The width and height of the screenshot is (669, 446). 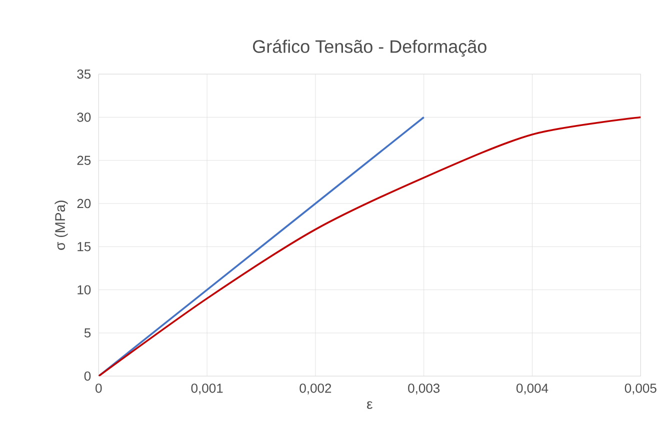 I want to click on chart-title: Gráfico Tensão - Deformação, so click(x=369, y=48).